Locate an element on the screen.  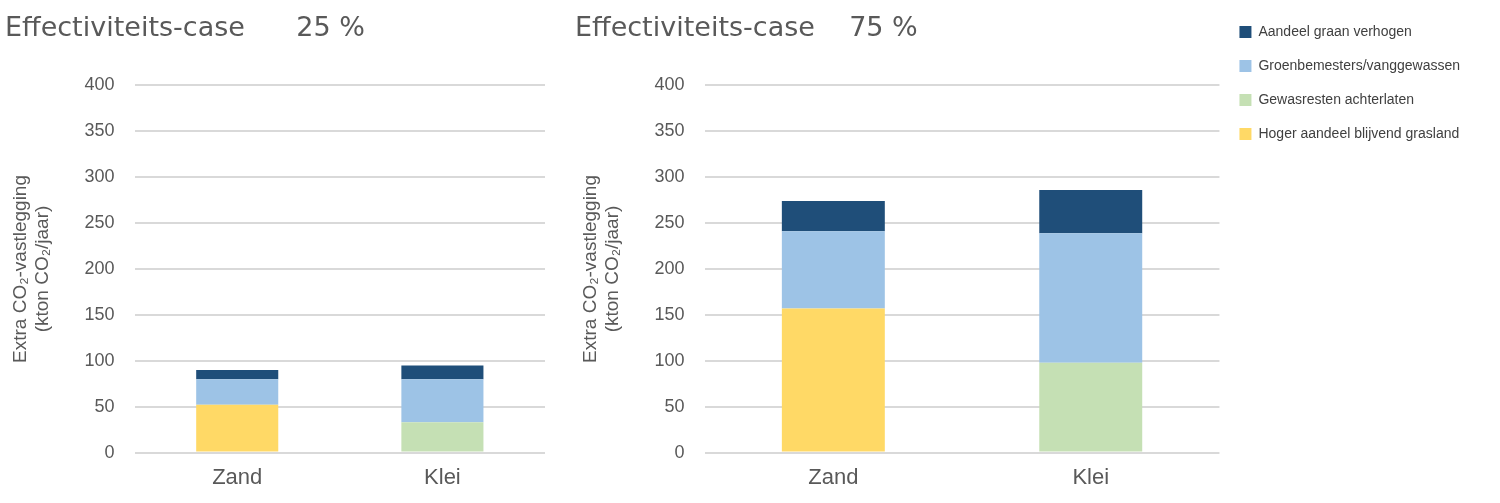
legend-label: Aandeel graan verhogen is located at coordinates (1335, 30).